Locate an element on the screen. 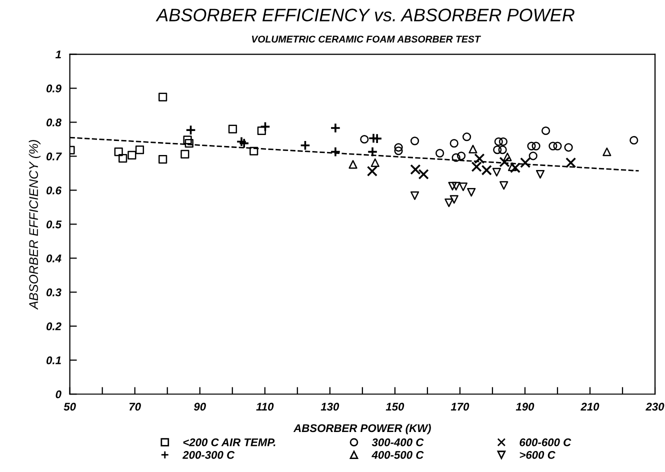 This screenshot has width=665, height=472. y-tick-label: 0.5 is located at coordinates (54, 224).